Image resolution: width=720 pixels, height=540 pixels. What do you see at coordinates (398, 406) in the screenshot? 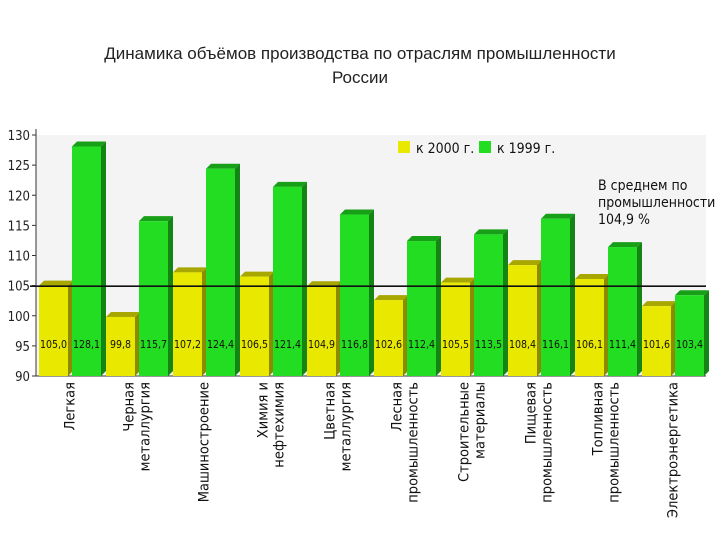
I see `x-tick-label: Лесная` at bounding box center [398, 406].